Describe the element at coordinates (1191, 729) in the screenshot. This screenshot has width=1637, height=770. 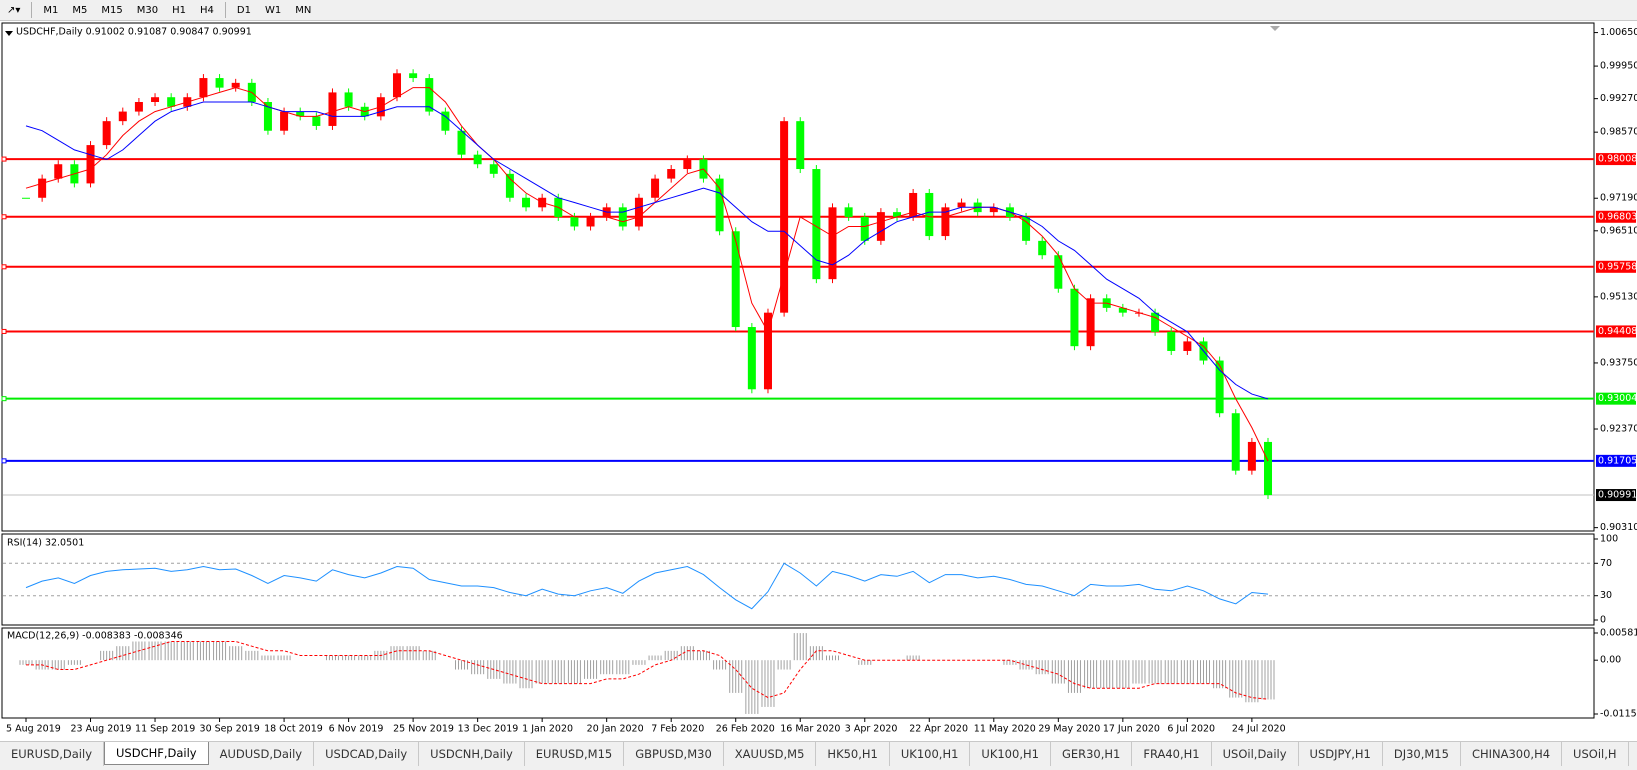
I see `x-tick-label: 6 Jul 2020` at that location.